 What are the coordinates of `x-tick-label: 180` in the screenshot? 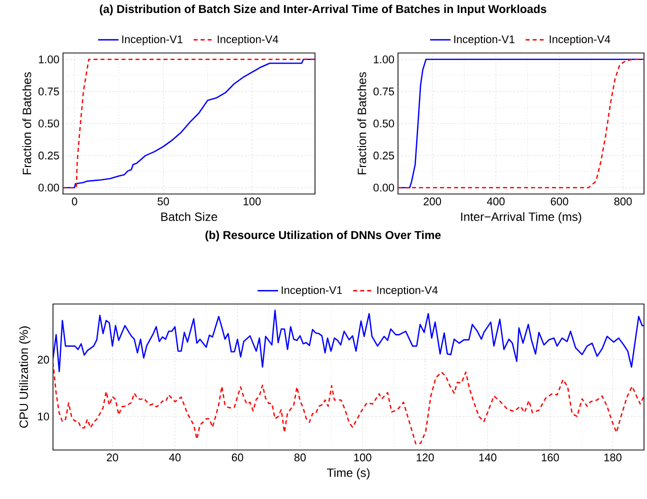 It's located at (613, 458).